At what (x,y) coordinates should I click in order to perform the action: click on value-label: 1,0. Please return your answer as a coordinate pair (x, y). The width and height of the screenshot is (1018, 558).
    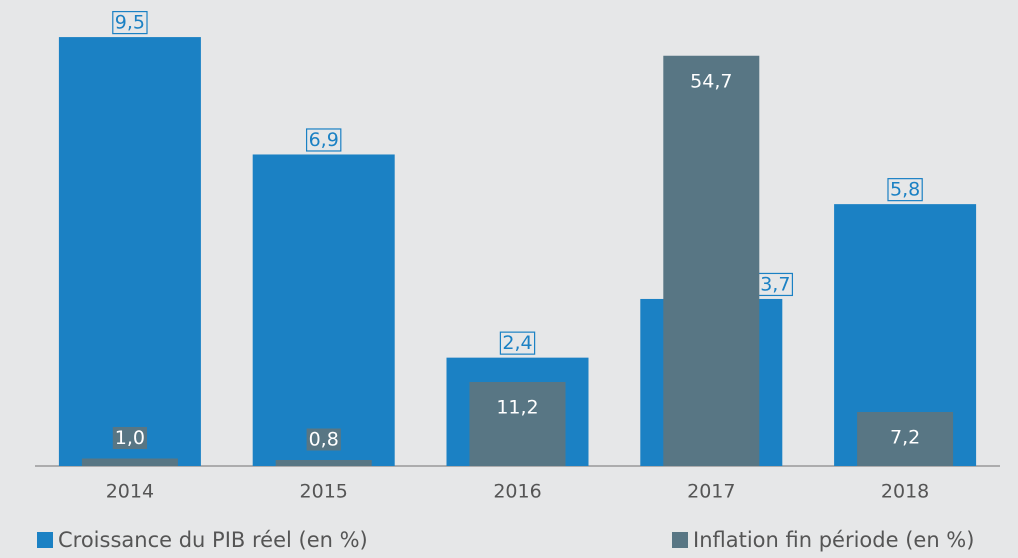
    Looking at the image, I should click on (130, 438).